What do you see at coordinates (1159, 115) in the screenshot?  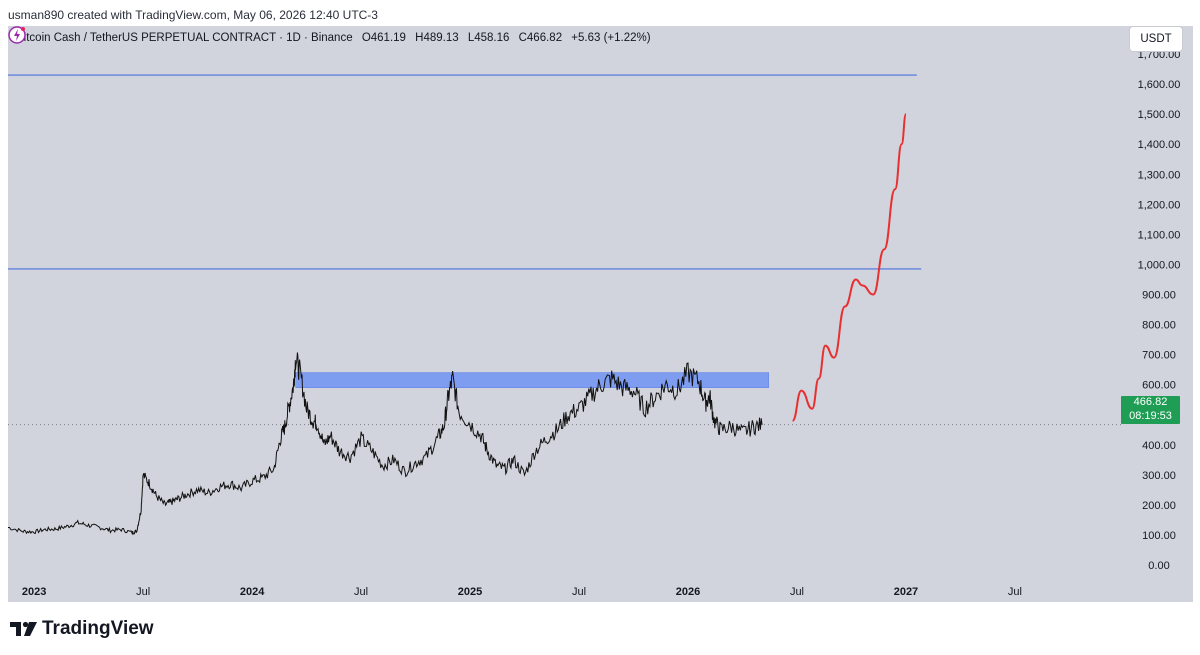 I see `y-tick-label: 1,500.00` at bounding box center [1159, 115].